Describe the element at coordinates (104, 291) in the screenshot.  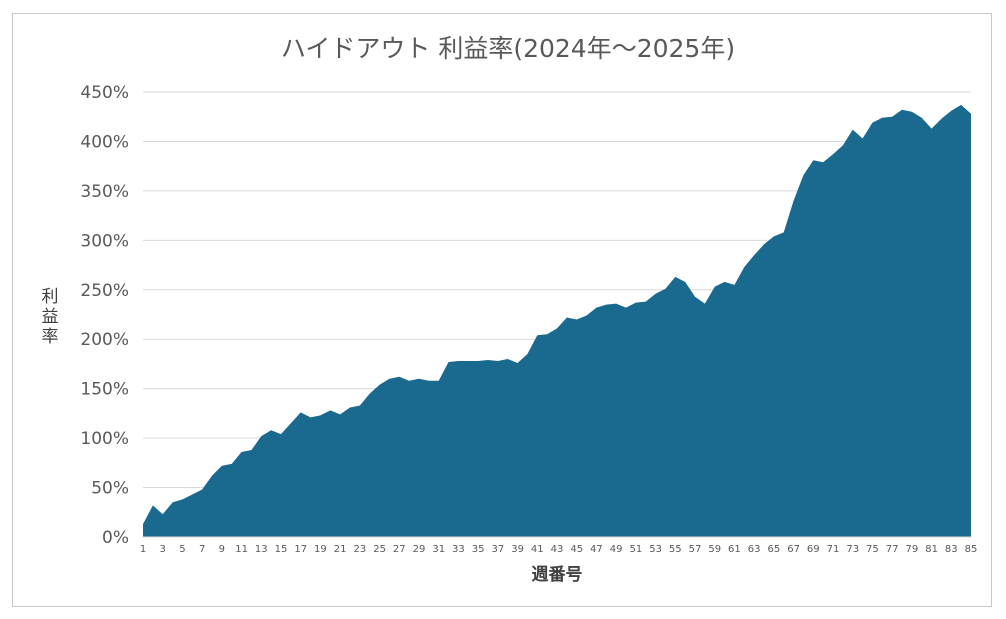
I see `y-tick-label: 250%` at that location.